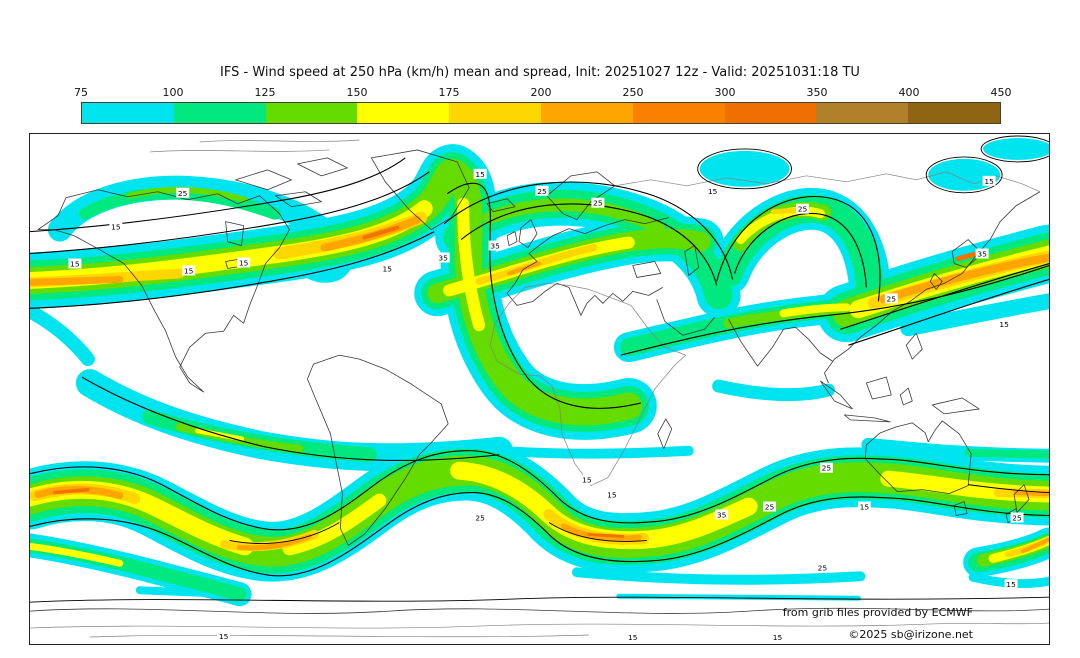 The width and height of the screenshot is (1080, 658). Describe the element at coordinates (173, 92) in the screenshot. I see `colorbar-tick: 100` at that location.